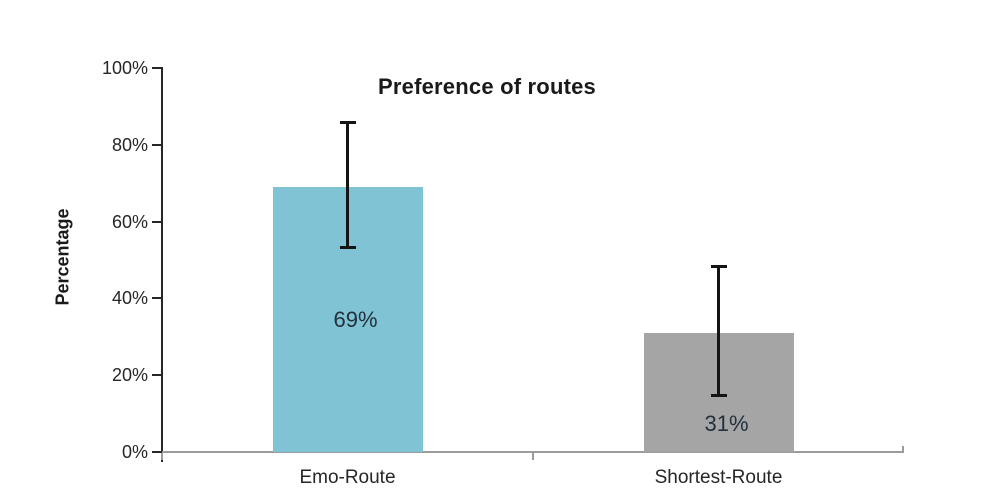  I want to click on y-tick-label: 20%, so click(129, 375).